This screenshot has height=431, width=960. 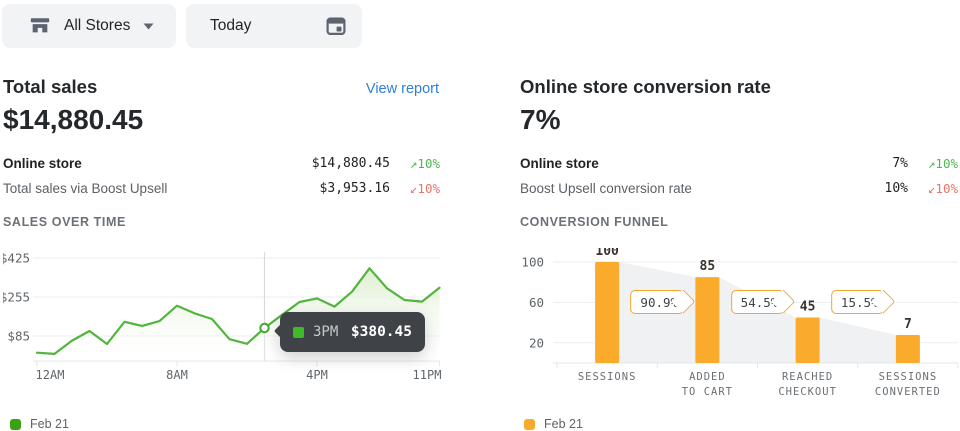 What do you see at coordinates (73, 119) in the screenshot?
I see `total-sales-big-value: $14,880.45` at bounding box center [73, 119].